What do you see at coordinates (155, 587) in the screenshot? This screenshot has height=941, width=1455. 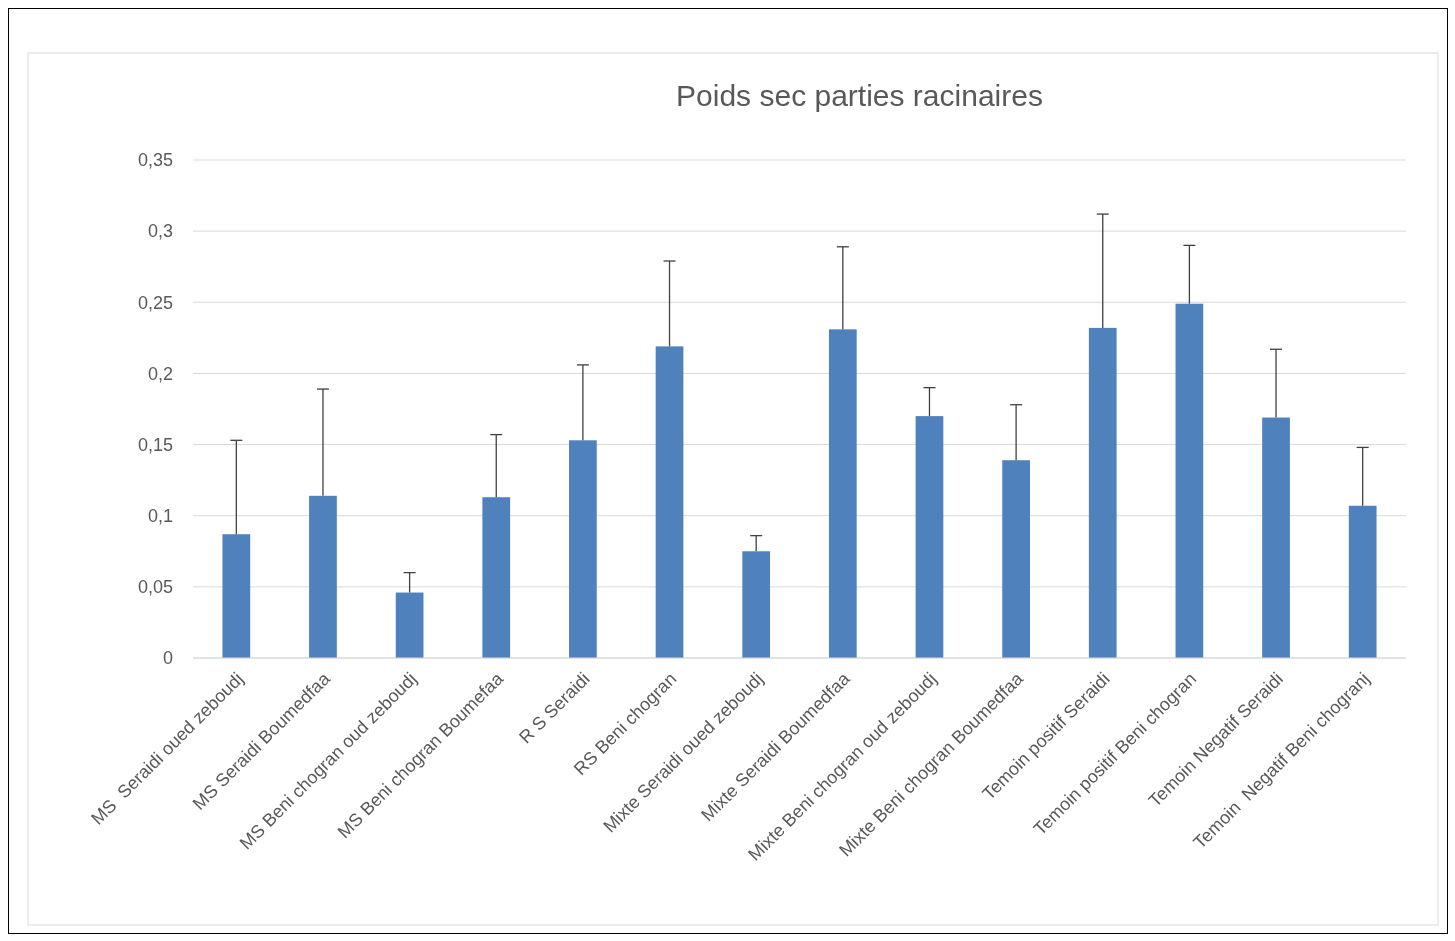 I see `y-tick-label: 0,05` at bounding box center [155, 587].